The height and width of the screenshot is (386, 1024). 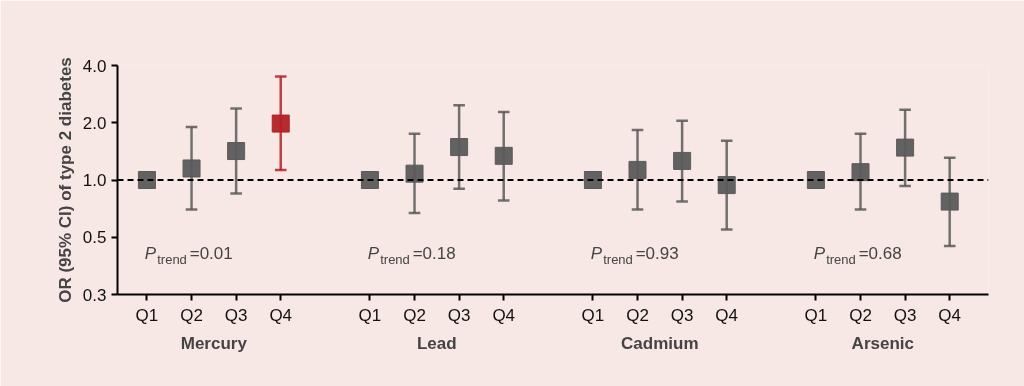 What do you see at coordinates (214, 343) in the screenshot?
I see `text: Mercury` at bounding box center [214, 343].